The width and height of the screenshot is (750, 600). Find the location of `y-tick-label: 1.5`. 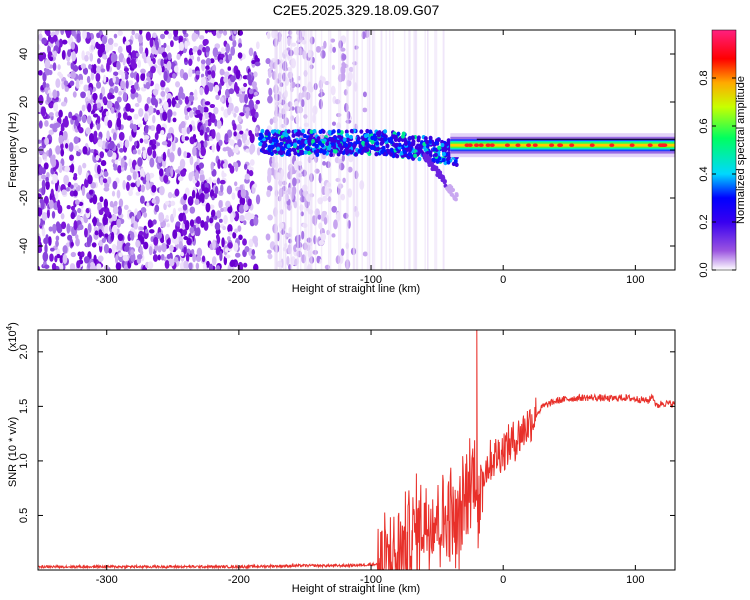

y-tick-label: 1.5 is located at coordinates (24, 406).